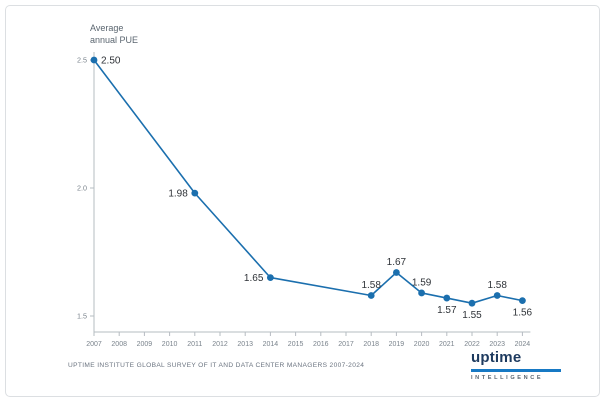 The width and height of the screenshot is (605, 402). What do you see at coordinates (447, 310) in the screenshot?
I see `data-label: 1.57` at bounding box center [447, 310].